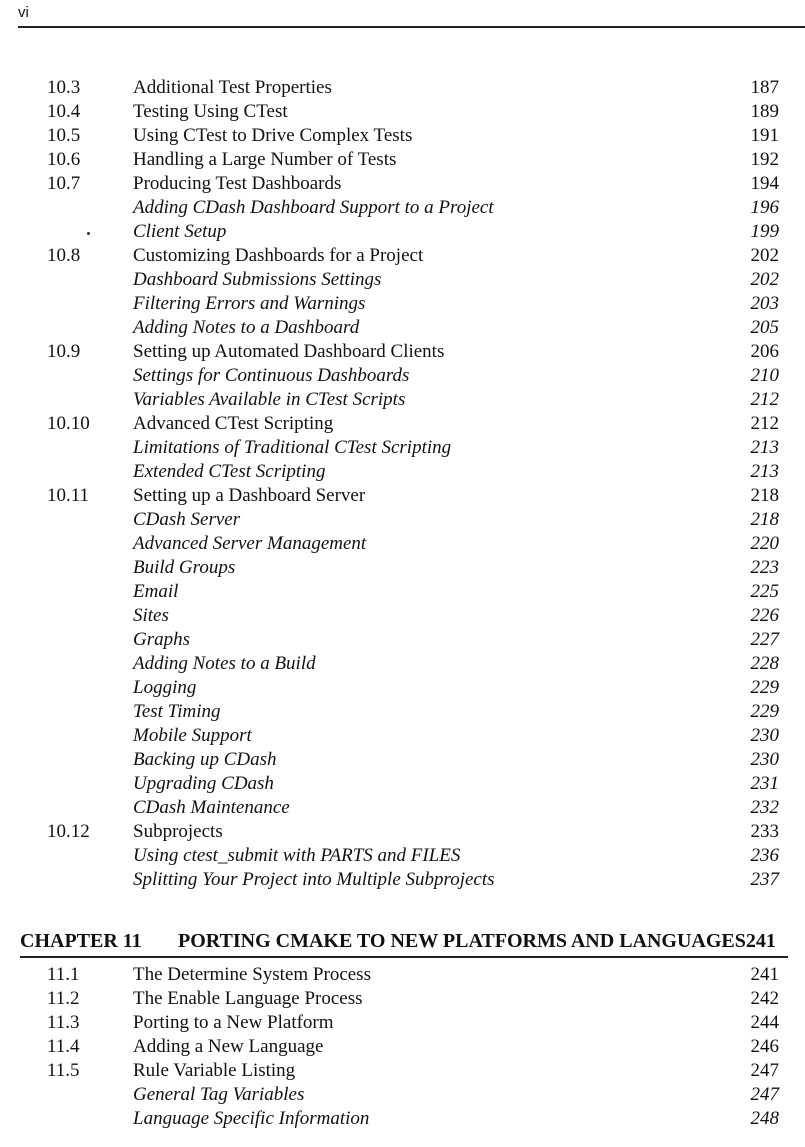  What do you see at coordinates (402, 400) in the screenshot?
I see `toc-entry: Variables Available in CTest Scripts 212` at bounding box center [402, 400].